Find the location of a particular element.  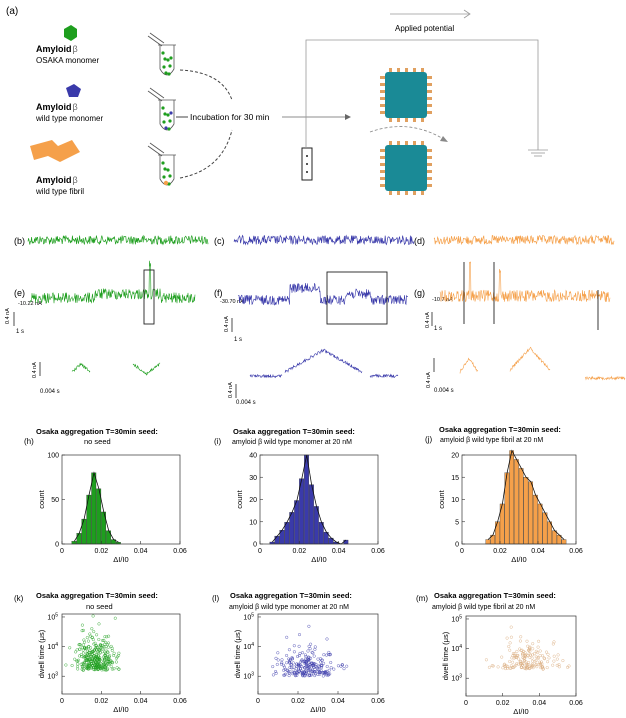

x-tick-label: 0.04 is located at coordinates (339, 551).